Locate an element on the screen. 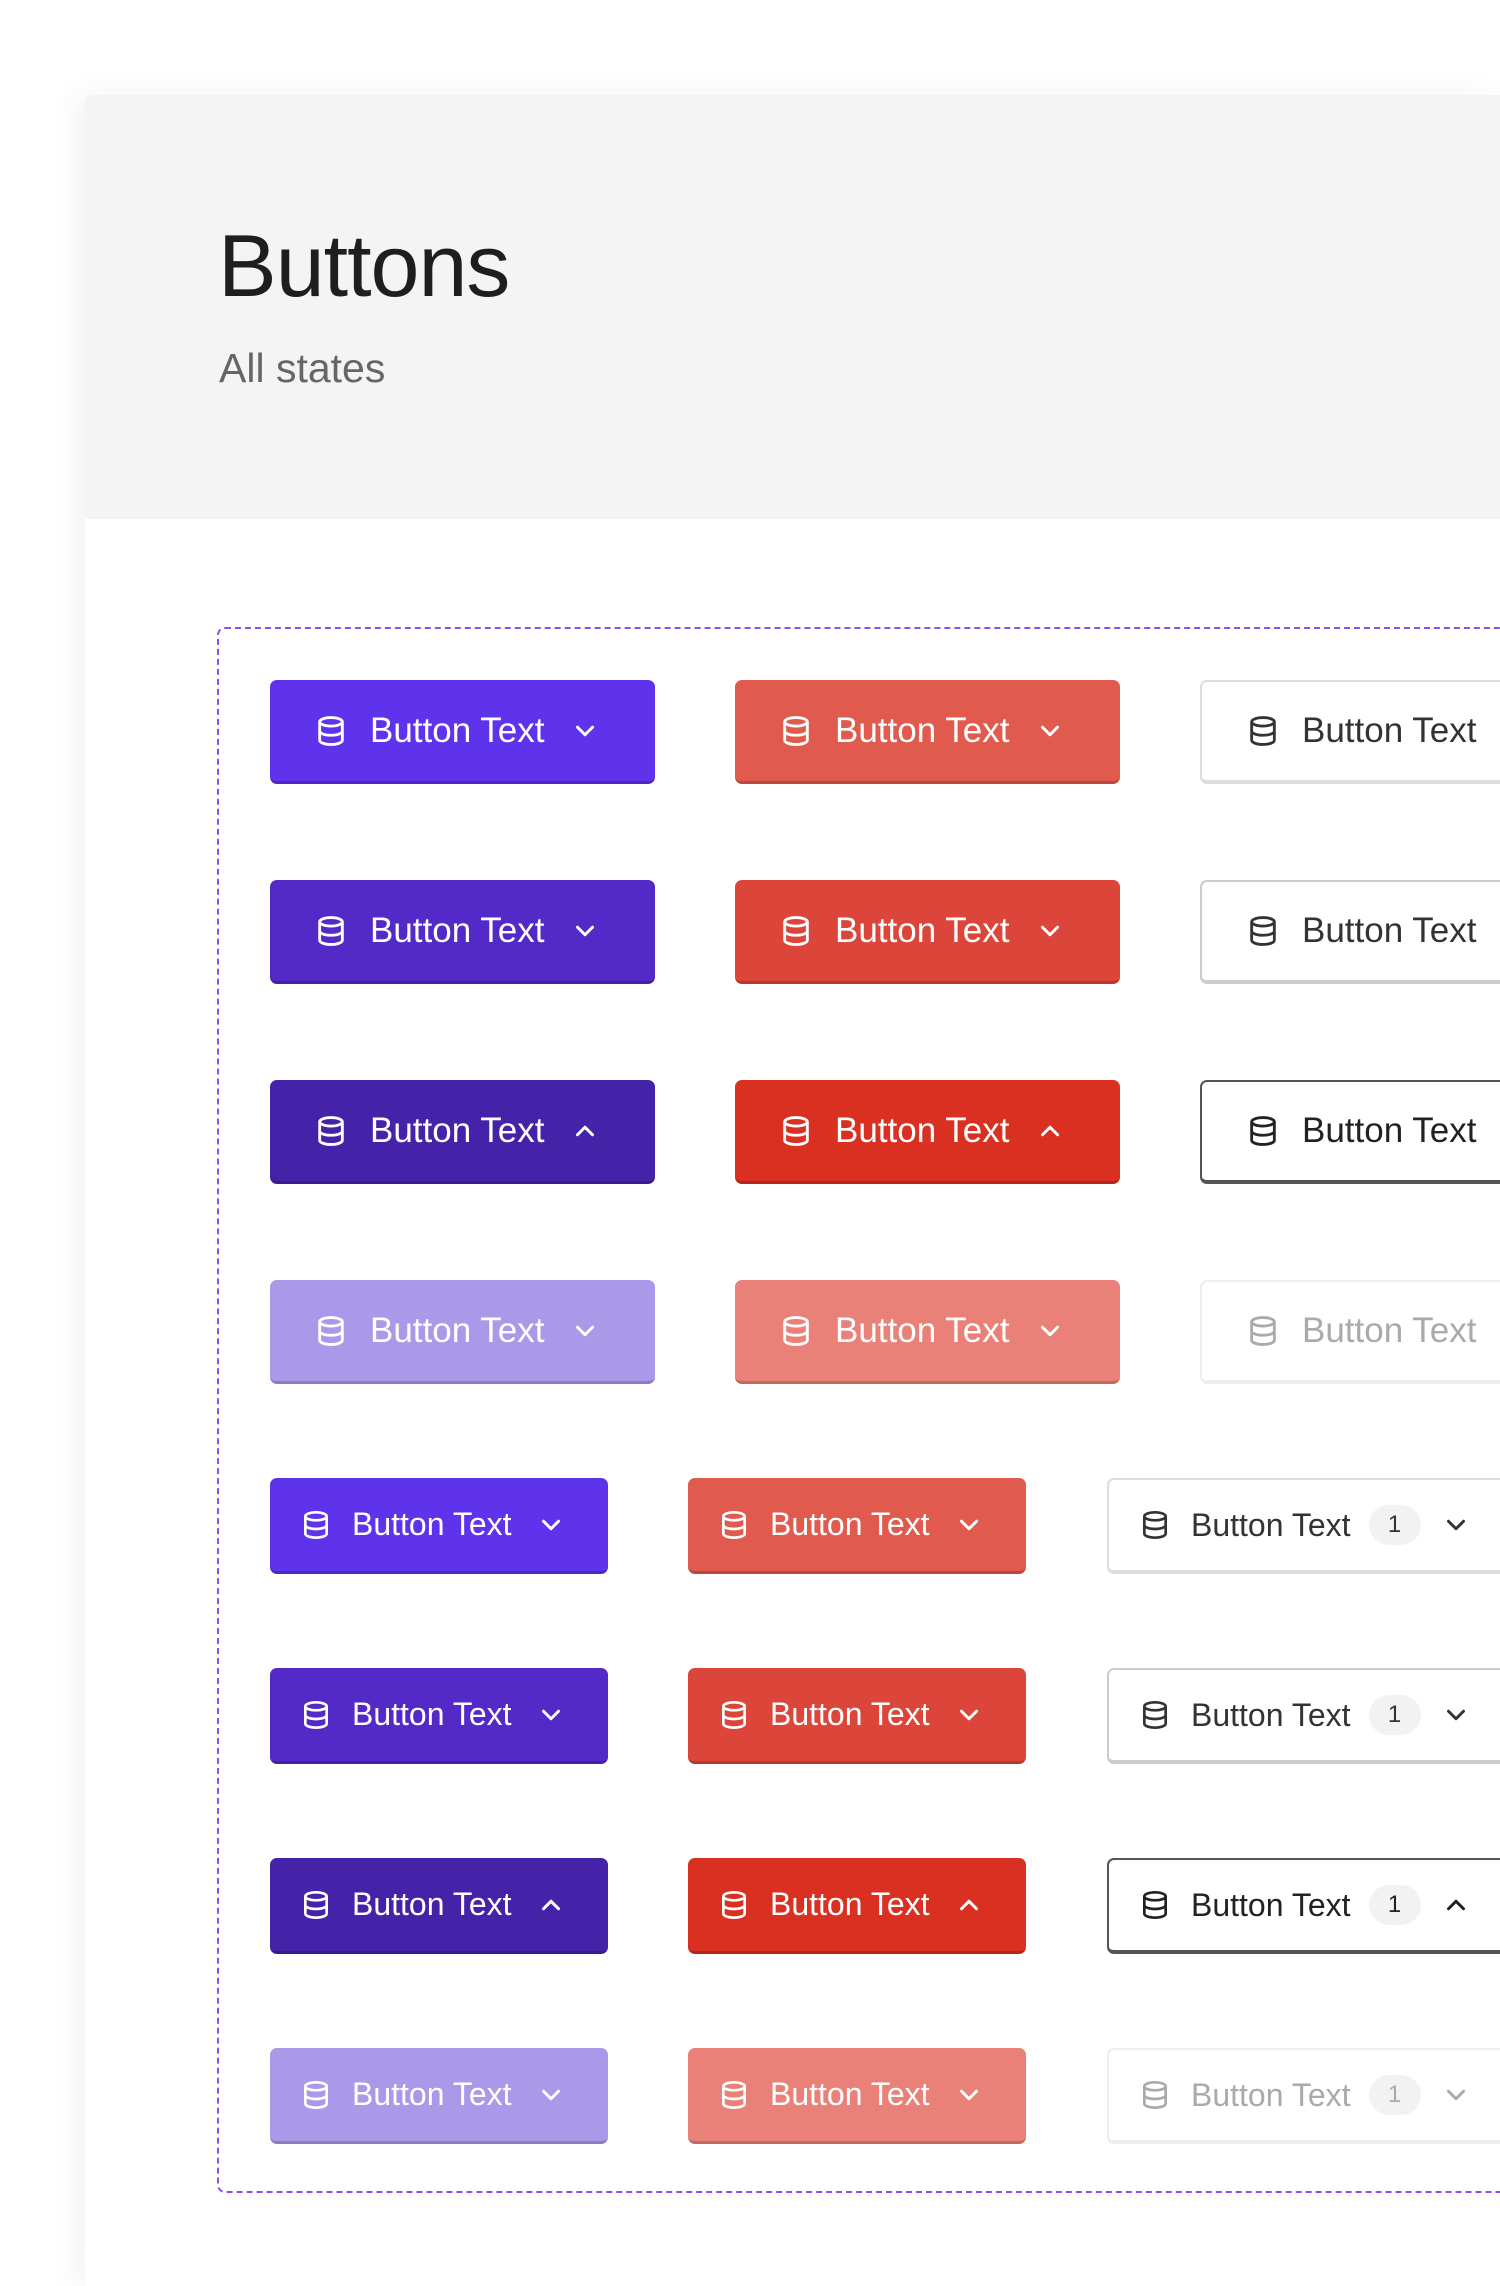 The height and width of the screenshot is (2286, 1500). primary-lg-button-disabled: Button Text is located at coordinates (462, 1332).